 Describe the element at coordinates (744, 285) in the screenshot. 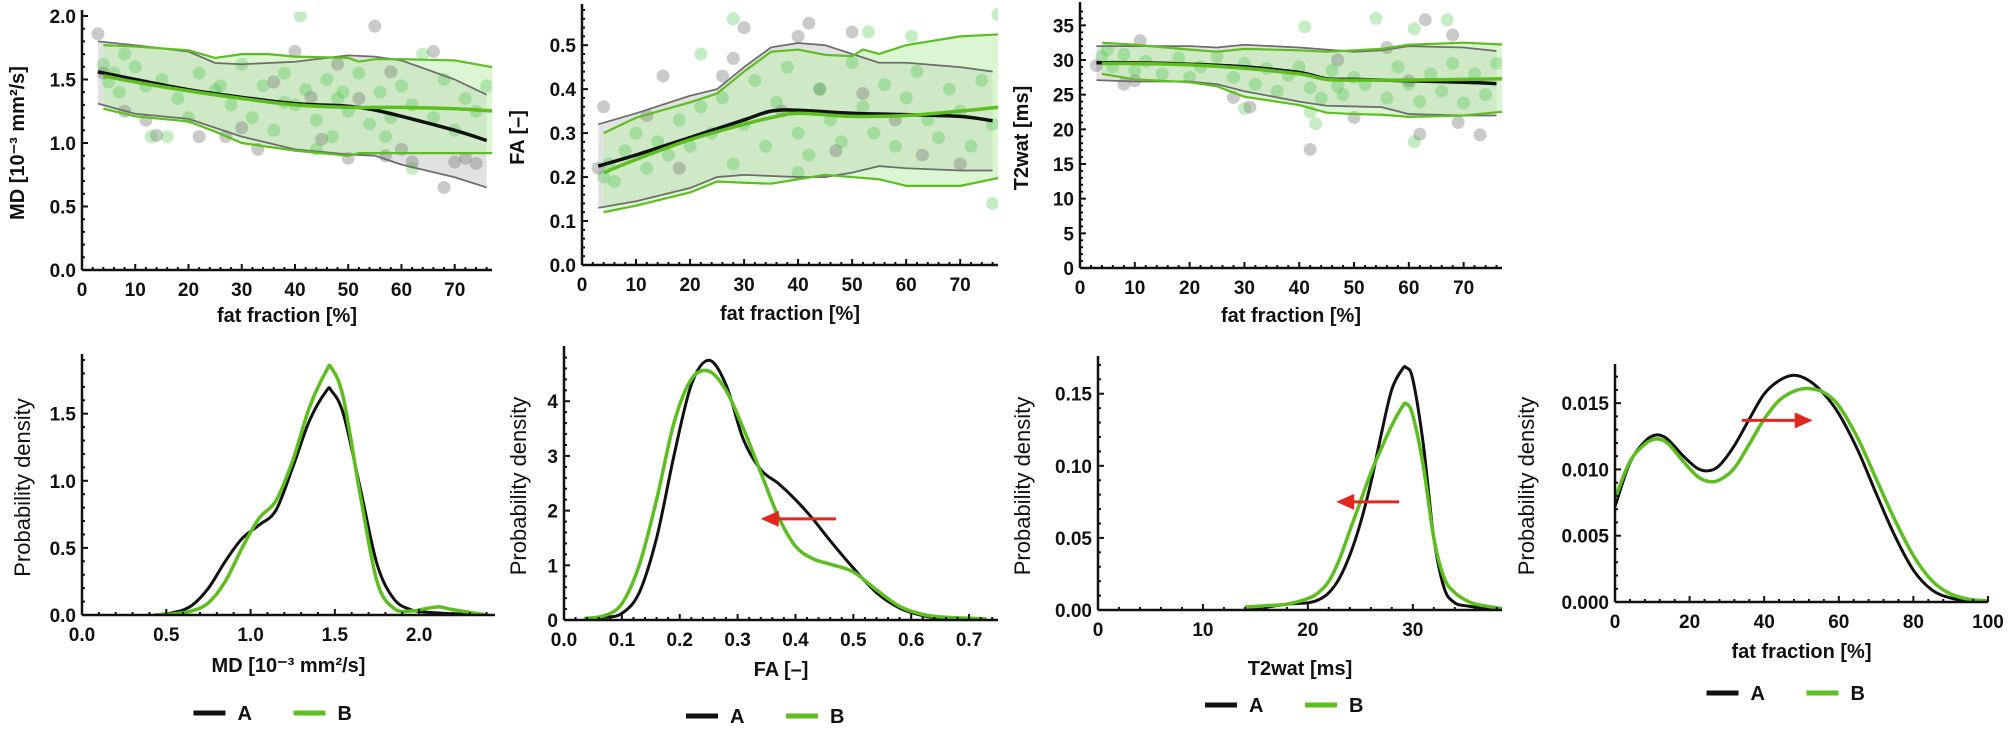

I see `x-tick-label: 30` at that location.